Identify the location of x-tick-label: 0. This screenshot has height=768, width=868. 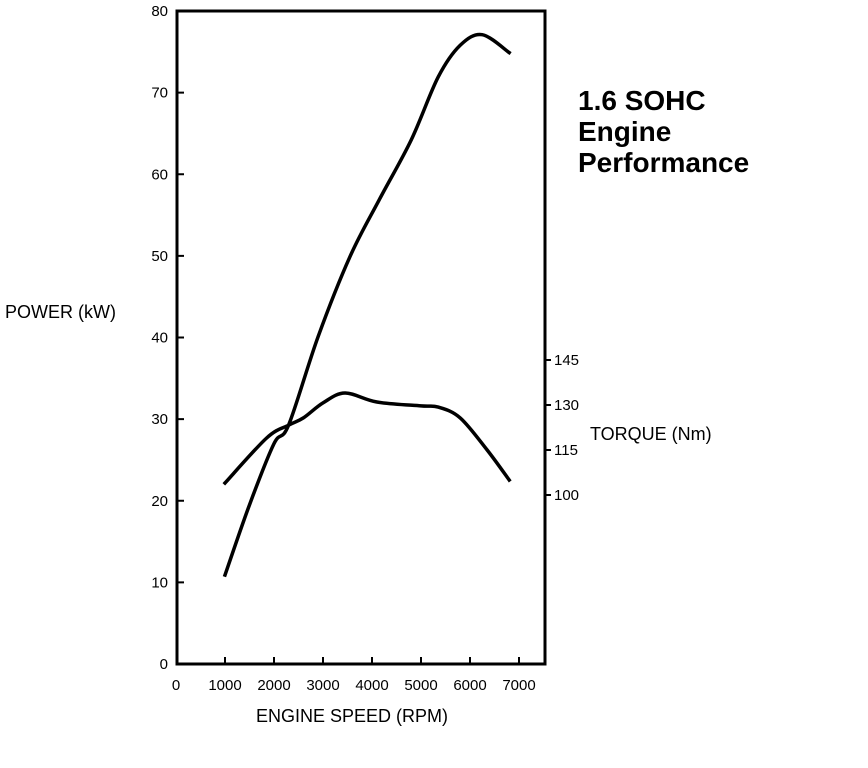
(176, 685).